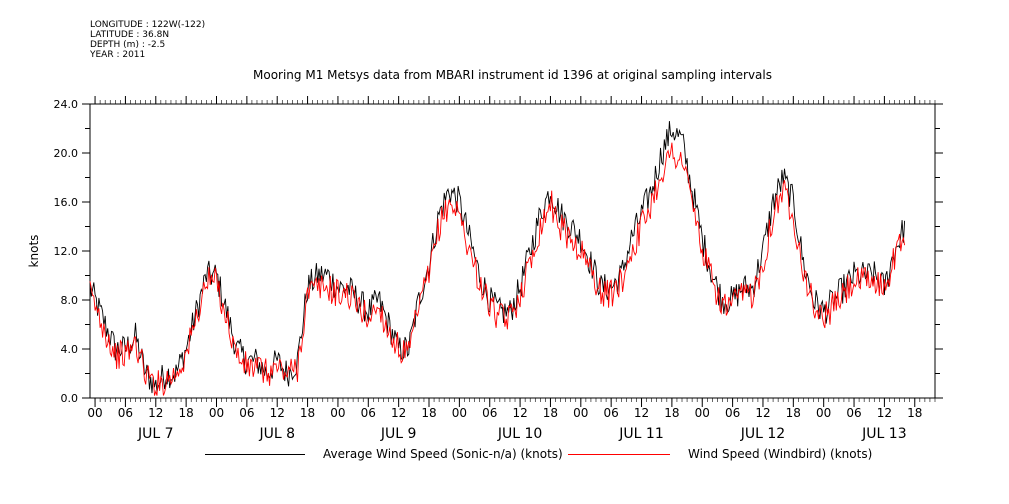 This screenshot has height=504, width=1009. What do you see at coordinates (66, 202) in the screenshot?
I see `y-tick-label: 16.0` at bounding box center [66, 202].